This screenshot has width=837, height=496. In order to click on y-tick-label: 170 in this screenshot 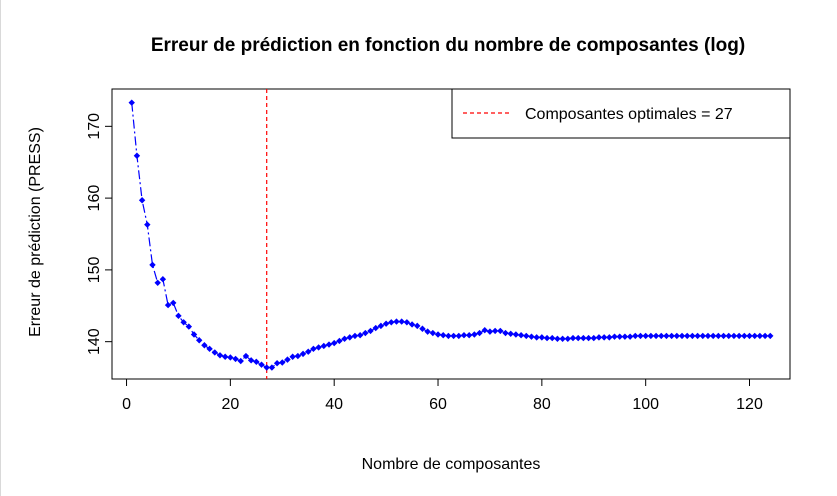, I will do `click(94, 126)`.